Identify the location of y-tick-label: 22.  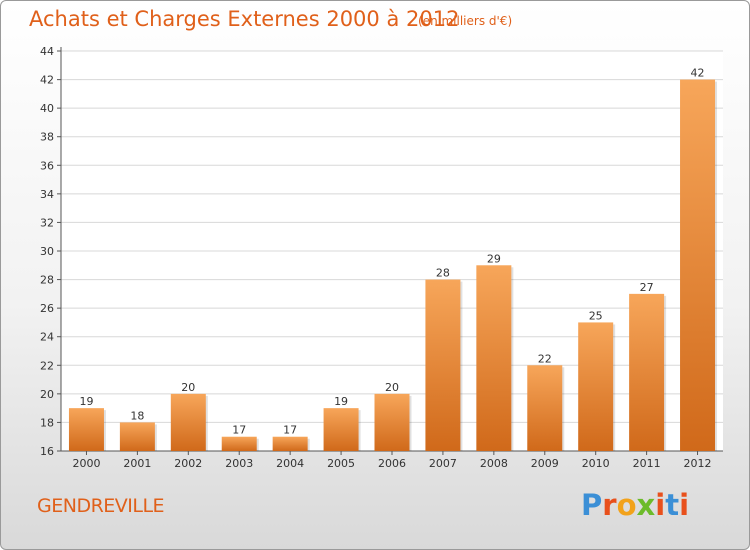
(47, 365).